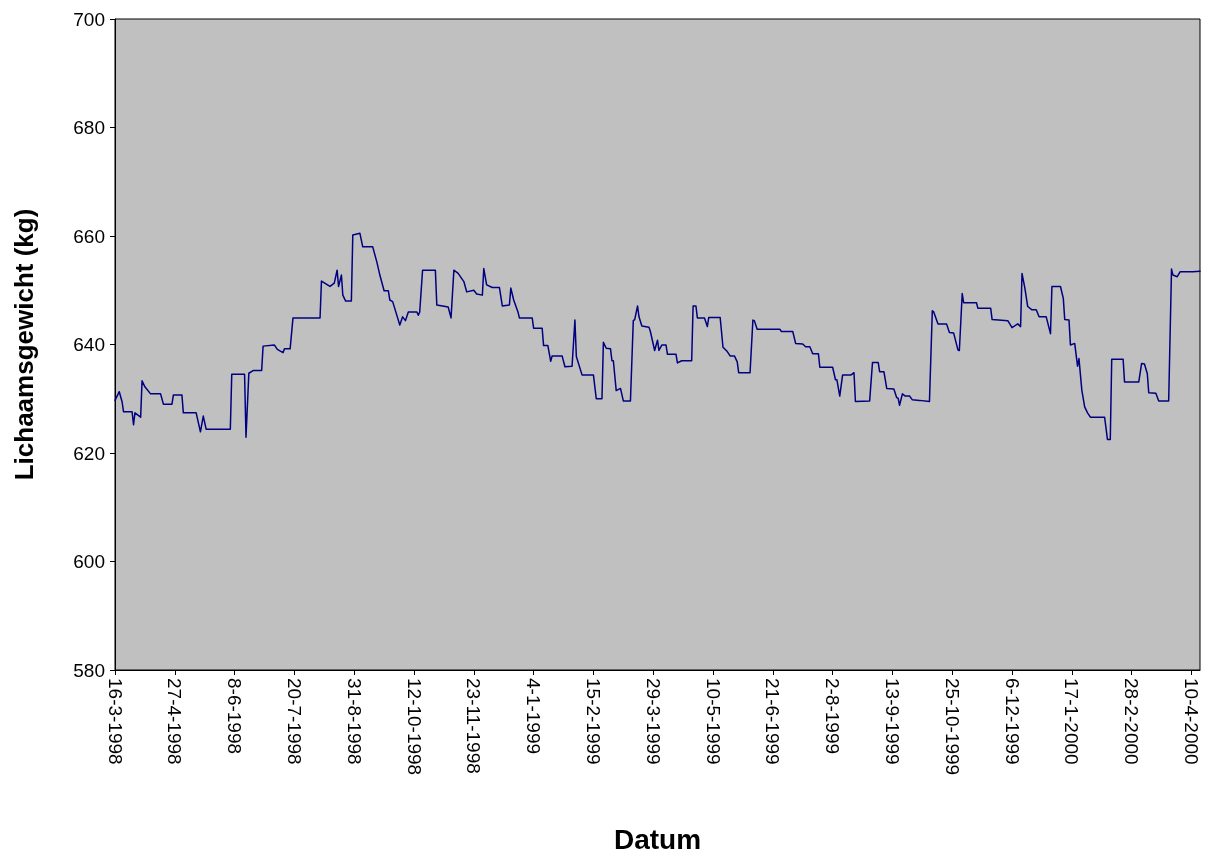  What do you see at coordinates (833, 716) in the screenshot?
I see `x-tick-label: 2-8-1999` at bounding box center [833, 716].